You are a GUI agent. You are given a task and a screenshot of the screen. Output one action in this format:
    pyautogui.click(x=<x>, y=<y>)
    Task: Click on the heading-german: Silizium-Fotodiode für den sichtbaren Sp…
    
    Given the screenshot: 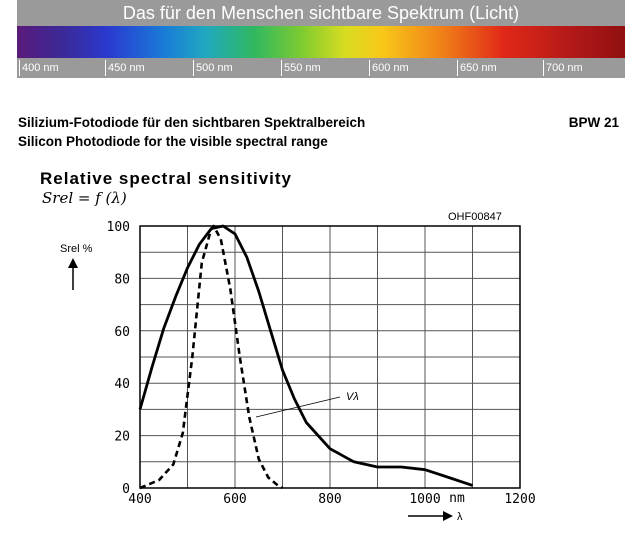 What is the action you would take?
    pyautogui.click(x=192, y=122)
    